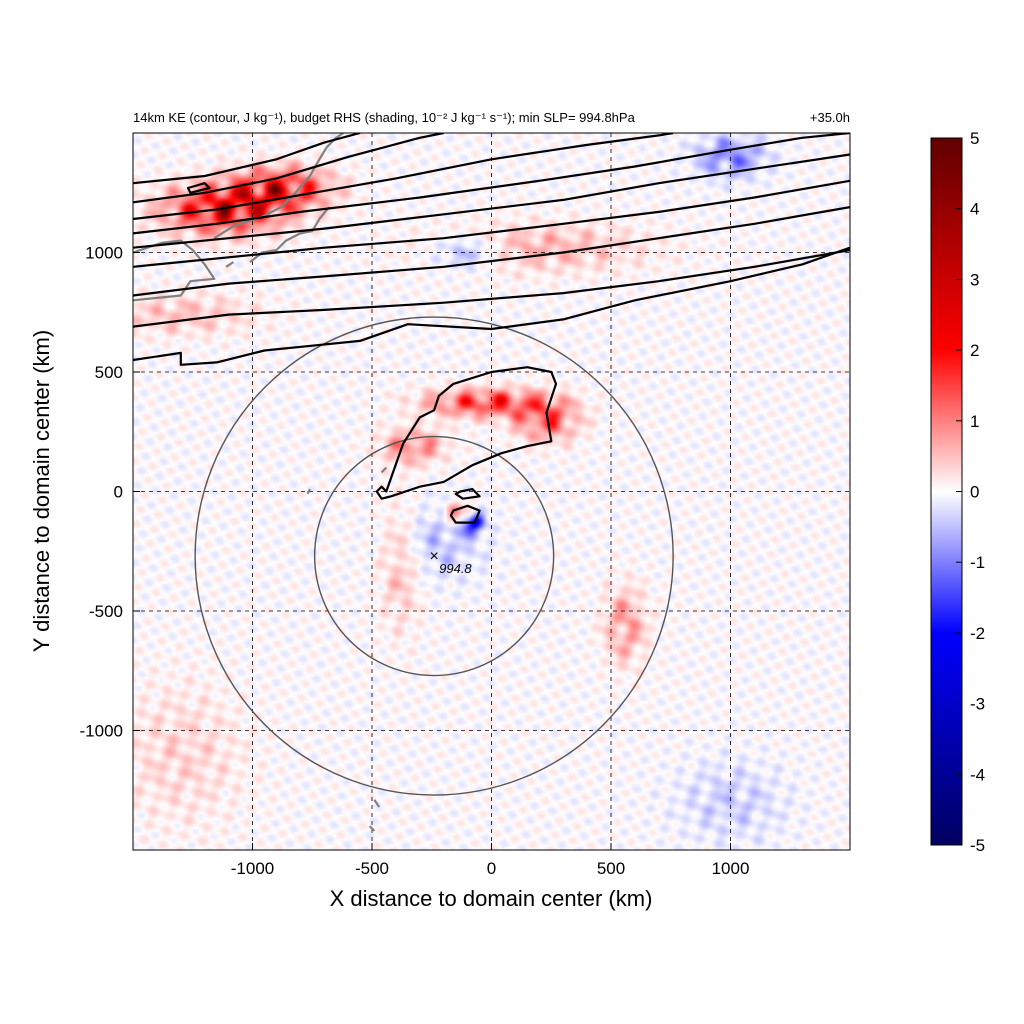  I want to click on y-tick-label: 0, so click(118, 492).